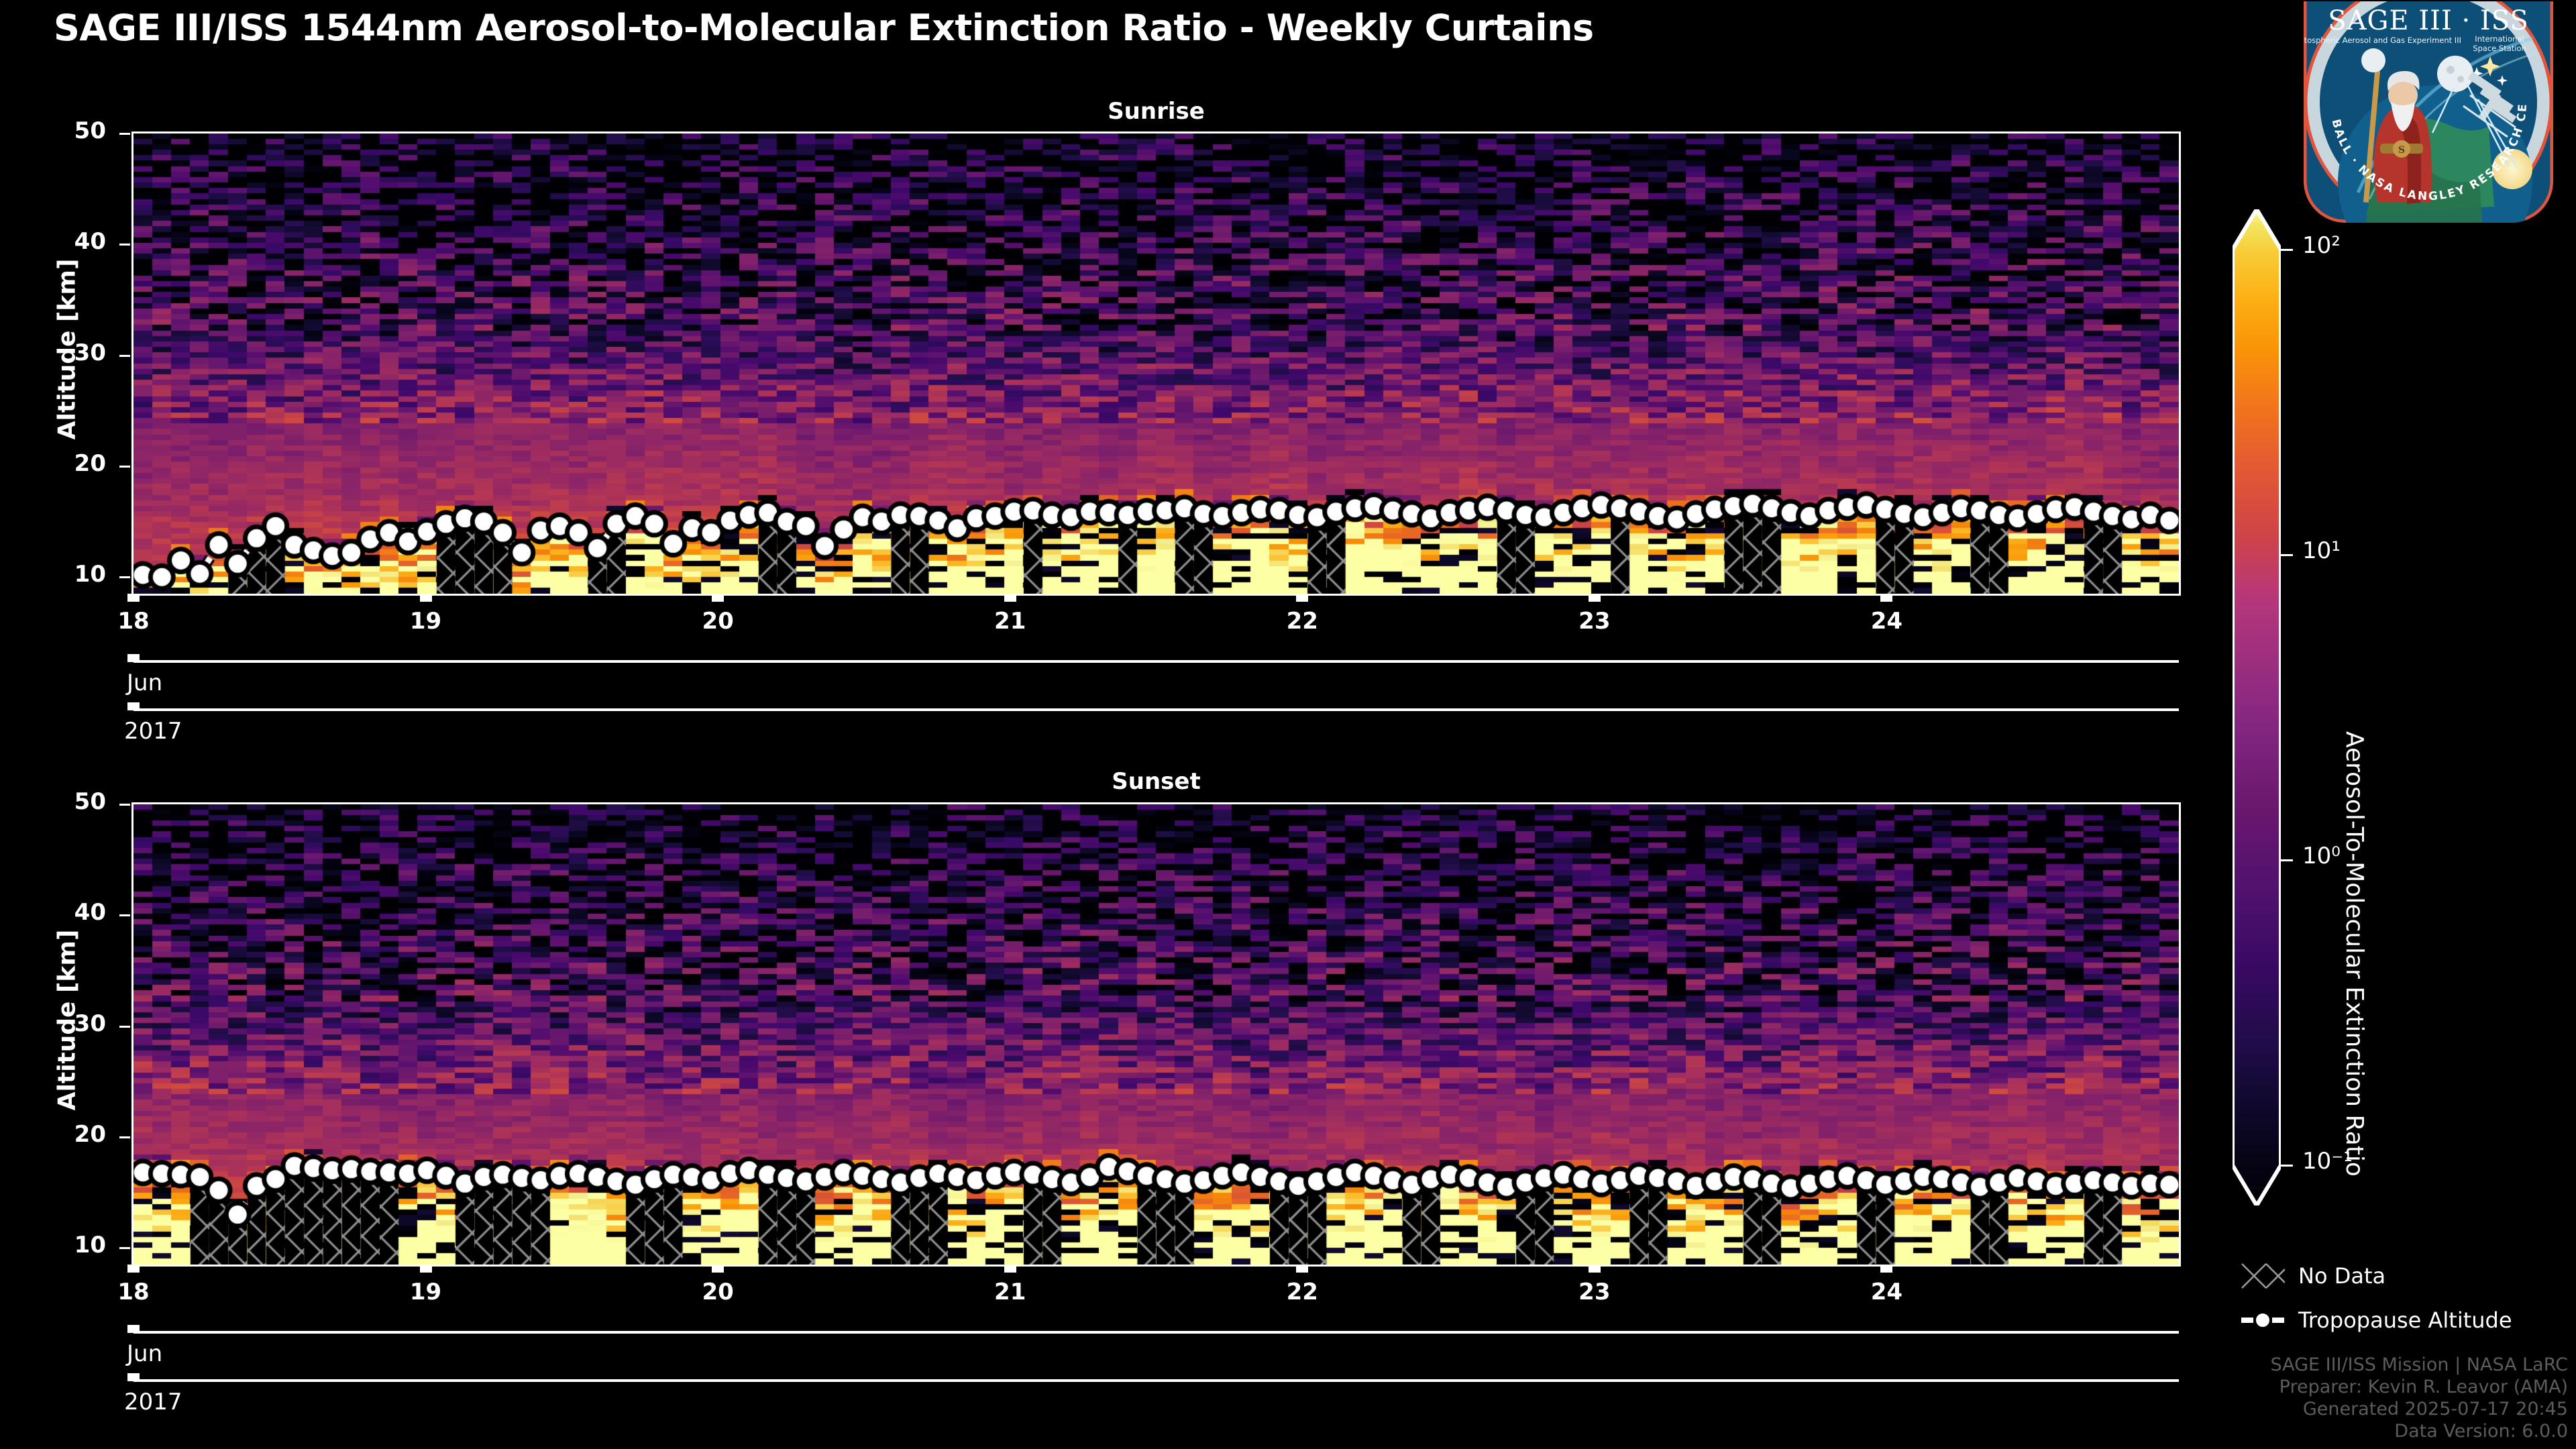 The height and width of the screenshot is (1449, 2576). What do you see at coordinates (2499, 39) in the screenshot?
I see `svg-text: International` at bounding box center [2499, 39].